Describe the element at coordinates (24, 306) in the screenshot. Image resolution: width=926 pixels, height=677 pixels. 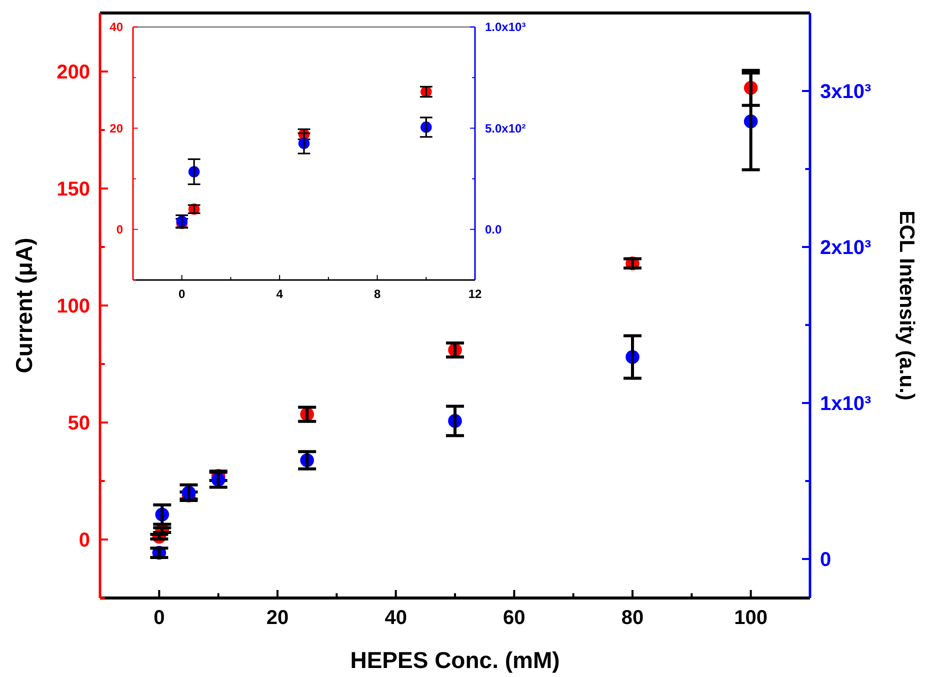
I see `y-axis-title: Current (μA)` at that location.